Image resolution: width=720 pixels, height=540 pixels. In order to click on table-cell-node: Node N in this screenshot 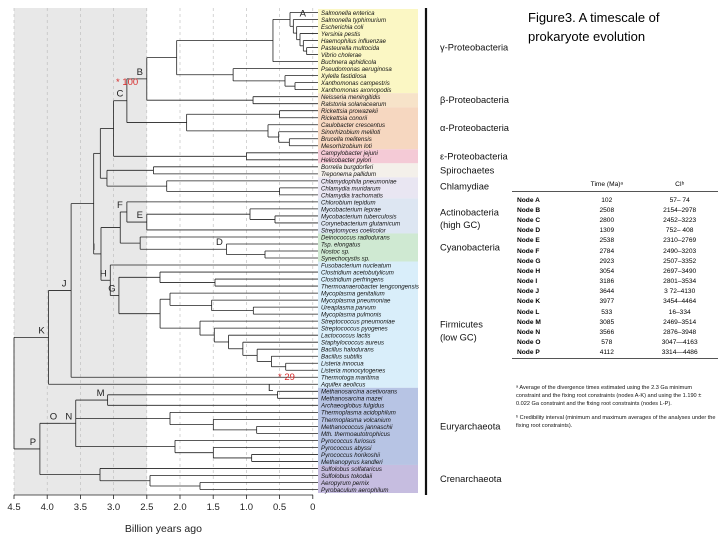, I will do `click(529, 333)`.